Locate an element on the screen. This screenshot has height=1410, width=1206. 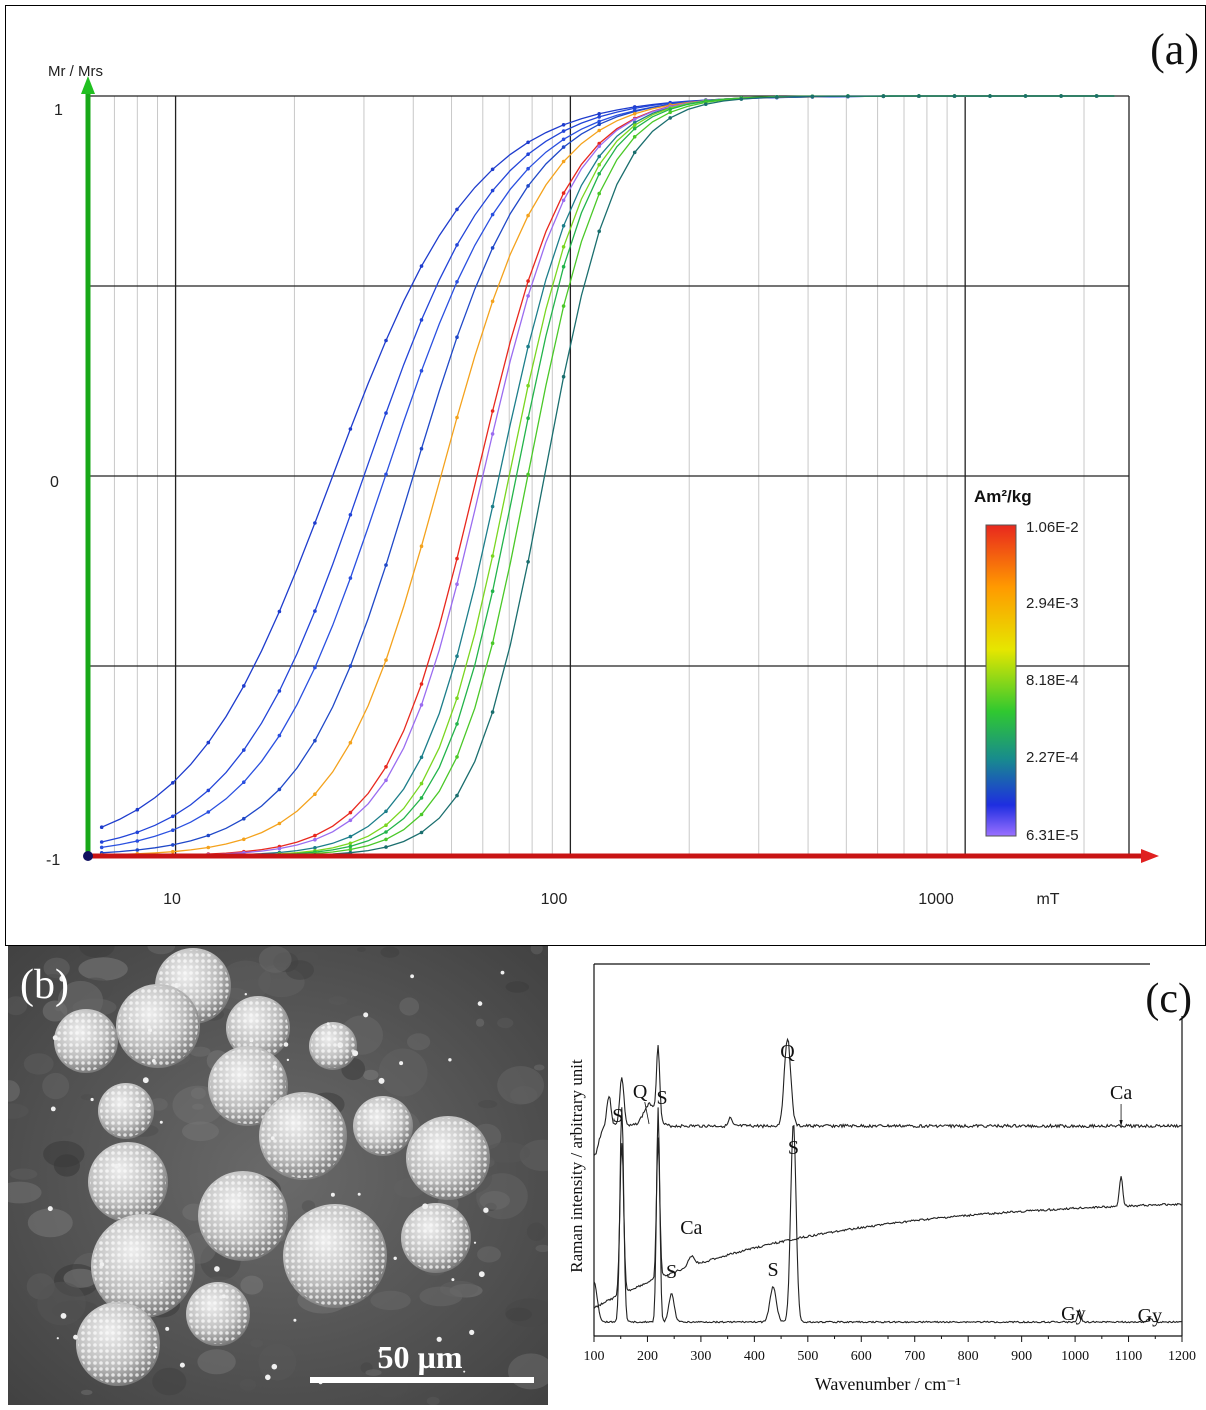
spectrum-top is located at coordinates (888, 1096).